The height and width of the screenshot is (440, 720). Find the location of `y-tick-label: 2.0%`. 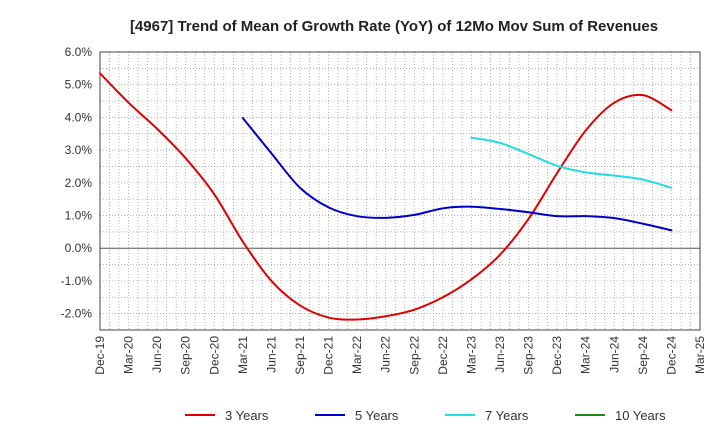

y-tick-label: 2.0% is located at coordinates (79, 183).